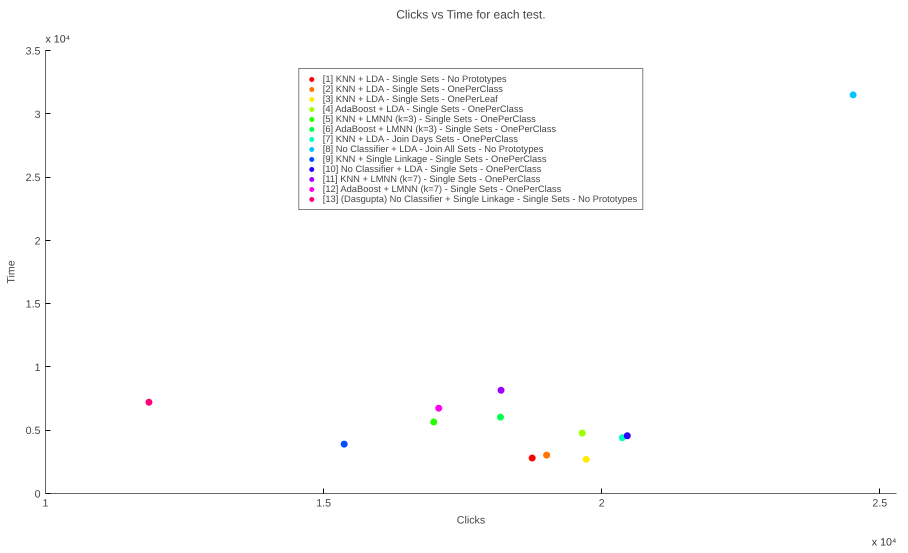 The image size is (908, 553). Describe the element at coordinates (37, 494) in the screenshot. I see `y-tick-label: 0` at that location.